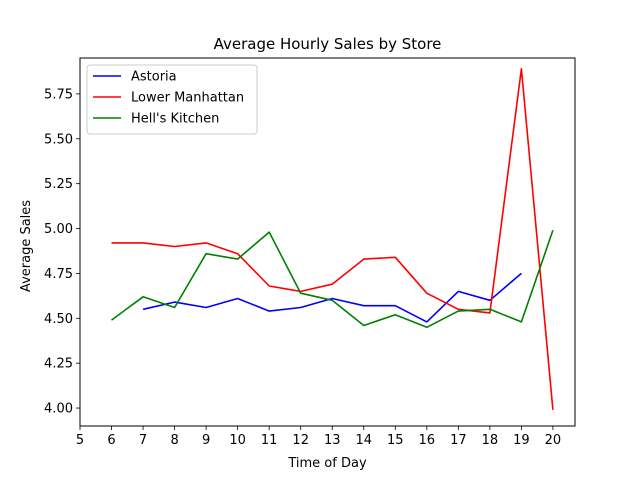 The image size is (640, 480). I want to click on x-tick-label: 16, so click(427, 440).